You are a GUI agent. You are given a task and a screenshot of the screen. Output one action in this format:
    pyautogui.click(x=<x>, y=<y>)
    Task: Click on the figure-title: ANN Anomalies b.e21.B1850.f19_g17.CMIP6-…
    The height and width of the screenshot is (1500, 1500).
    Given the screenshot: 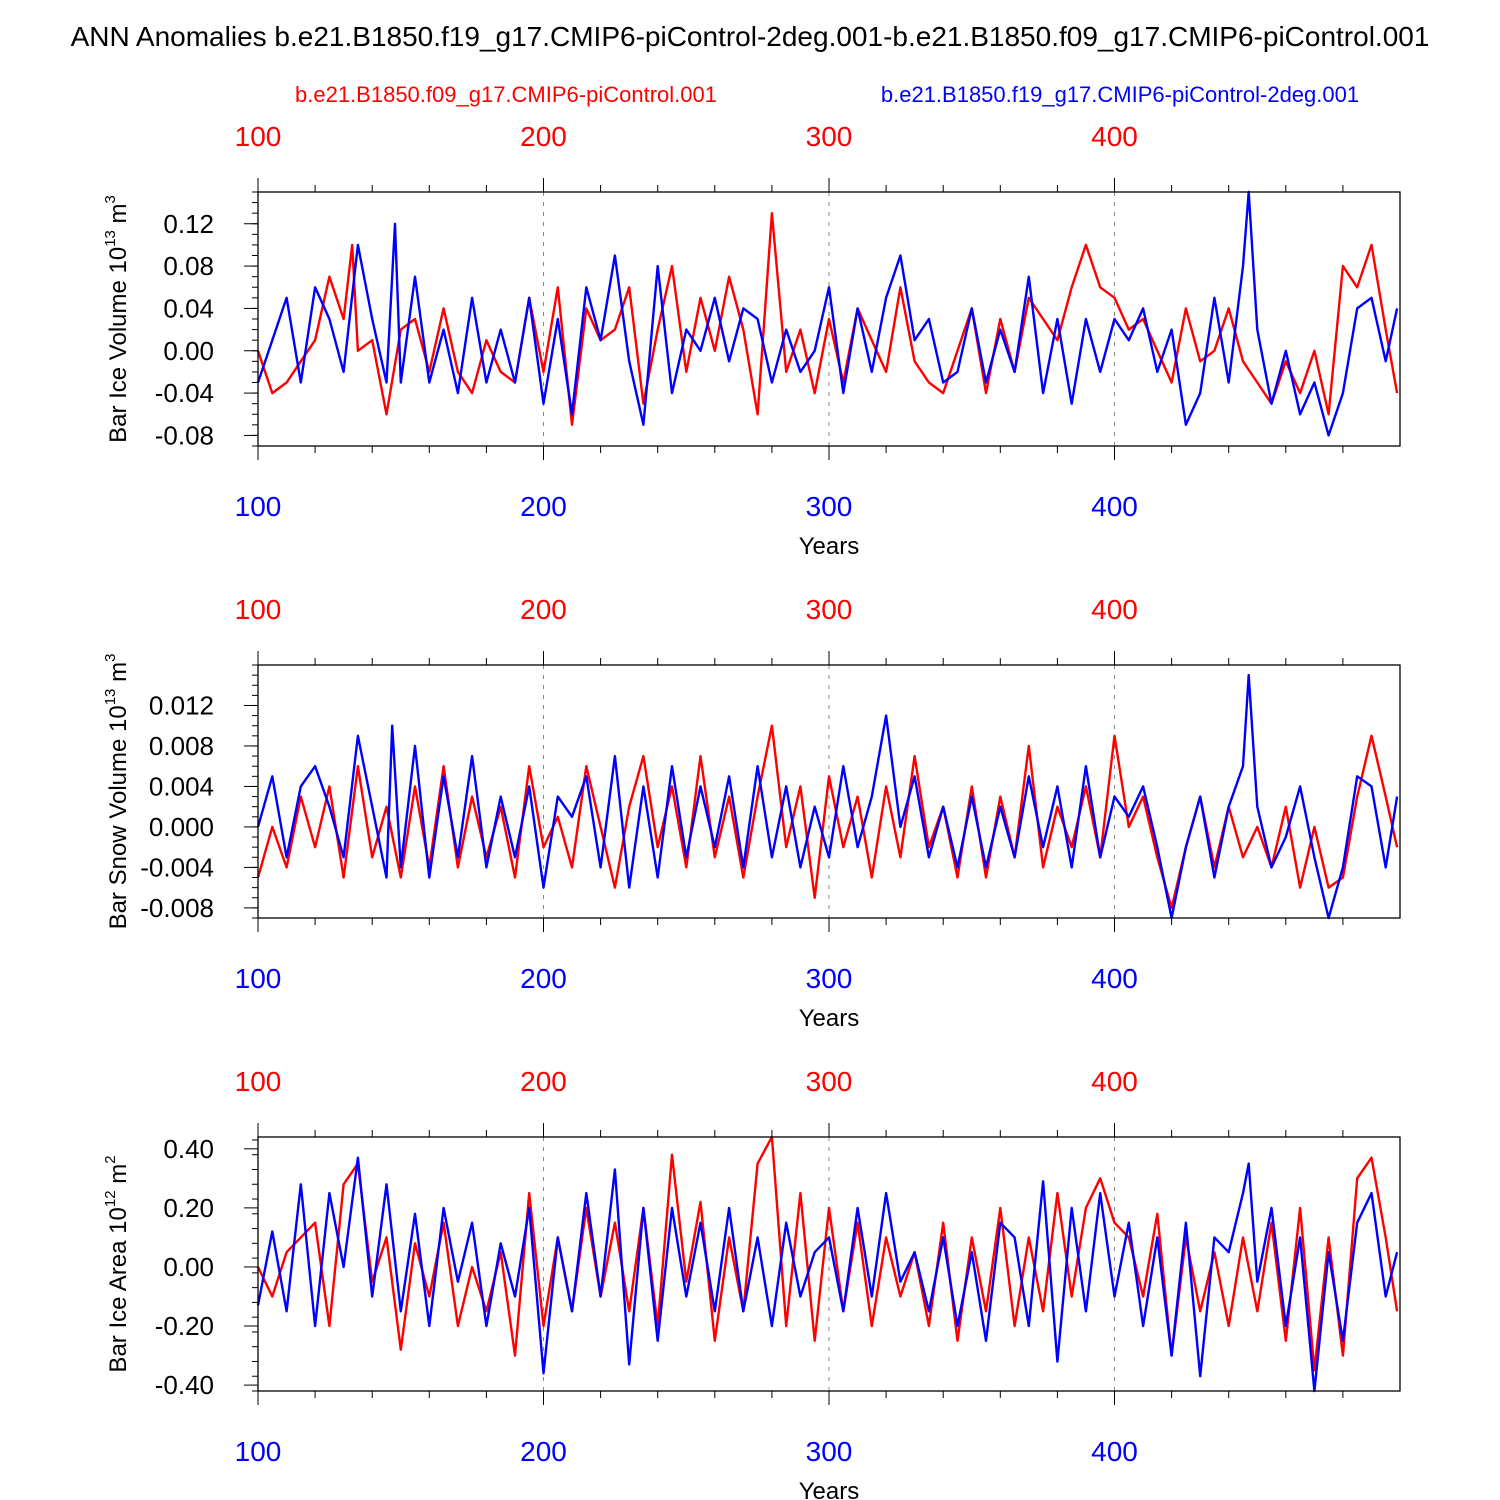 What is the action you would take?
    pyautogui.click(x=750, y=36)
    